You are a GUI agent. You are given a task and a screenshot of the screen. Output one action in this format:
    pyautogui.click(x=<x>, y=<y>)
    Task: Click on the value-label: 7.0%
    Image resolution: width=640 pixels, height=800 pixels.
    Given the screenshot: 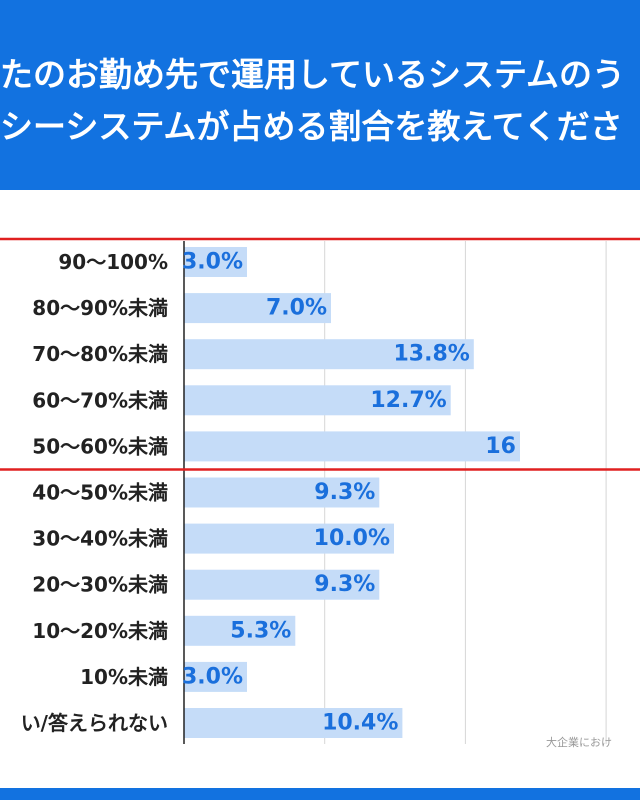 What is the action you would take?
    pyautogui.click(x=296, y=308)
    